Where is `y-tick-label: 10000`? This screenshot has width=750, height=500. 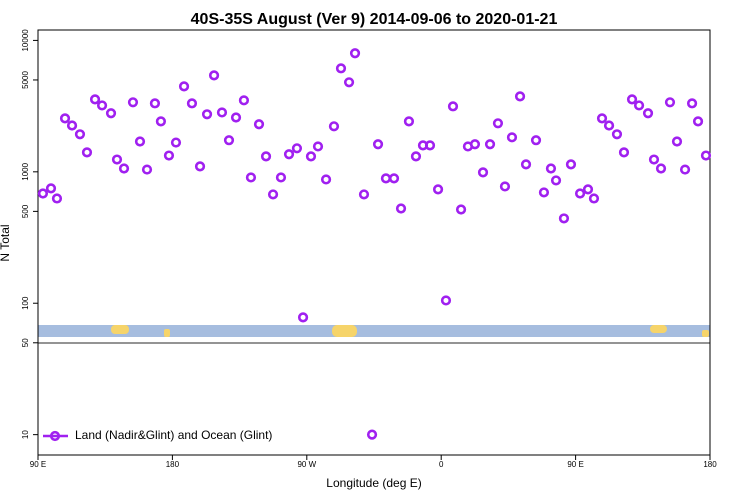
y-tick-label: 10000 is located at coordinates (25, 40).